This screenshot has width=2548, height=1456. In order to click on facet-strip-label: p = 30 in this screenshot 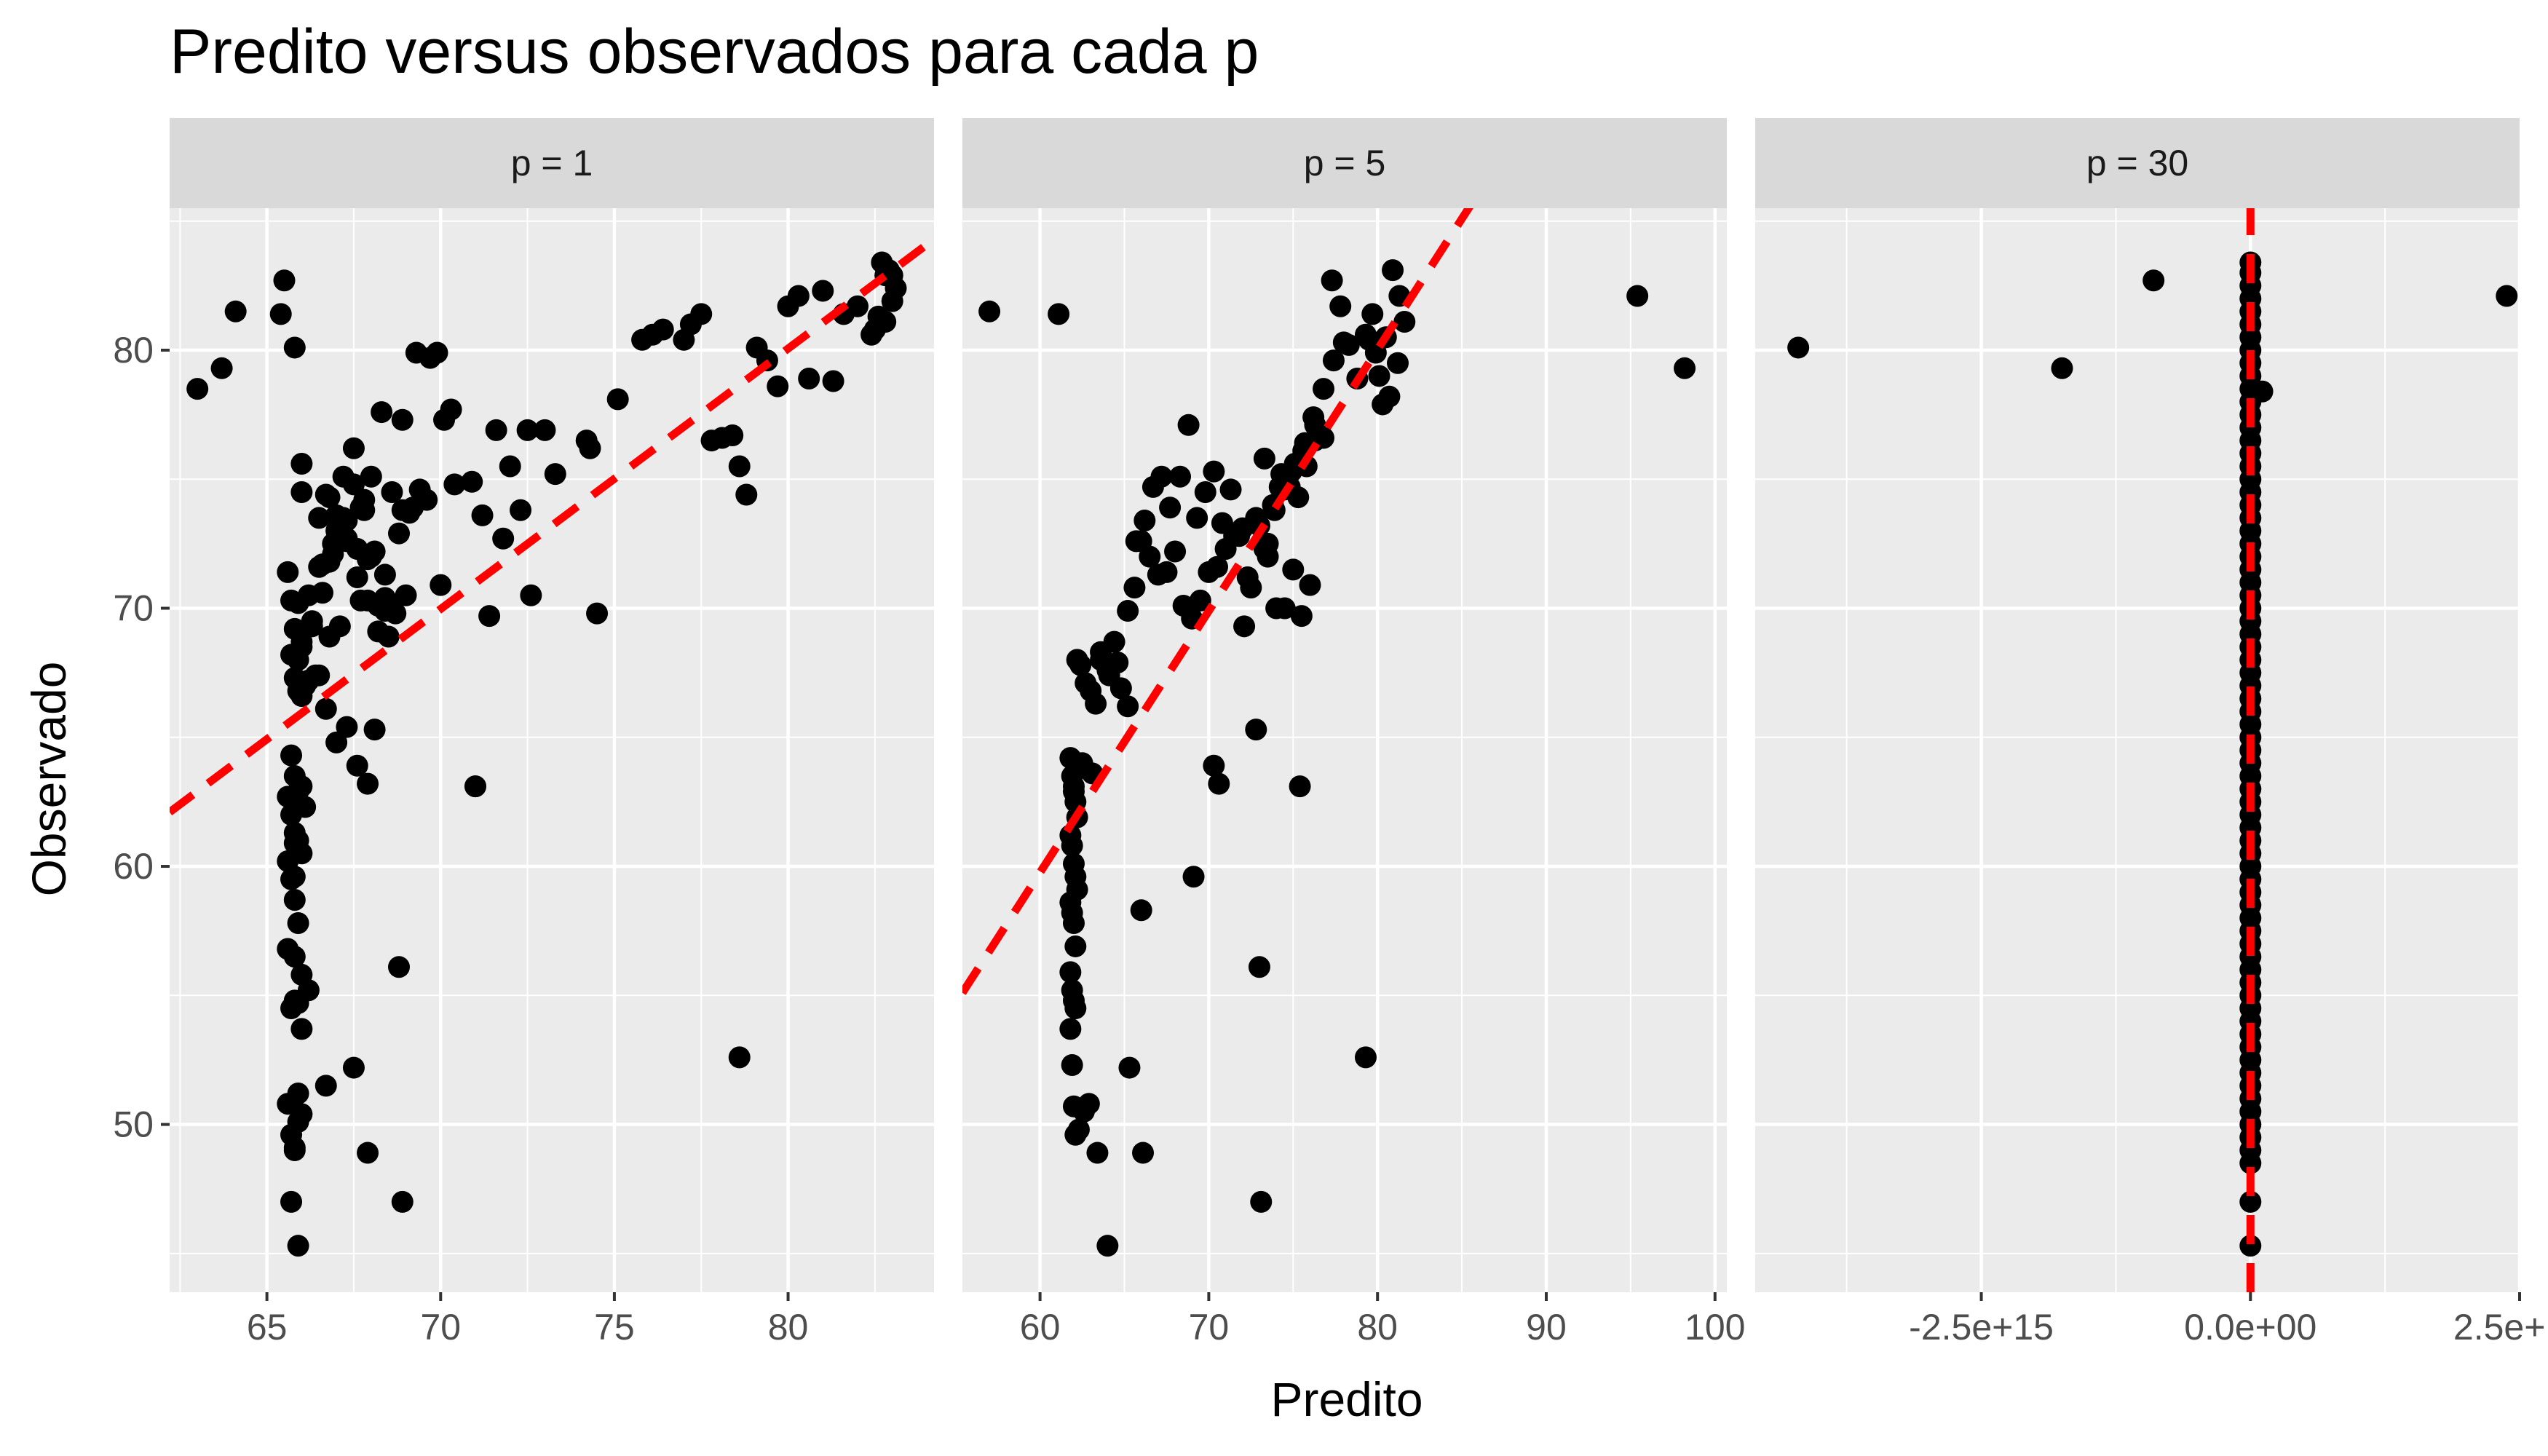, I will do `click(2137, 163)`.